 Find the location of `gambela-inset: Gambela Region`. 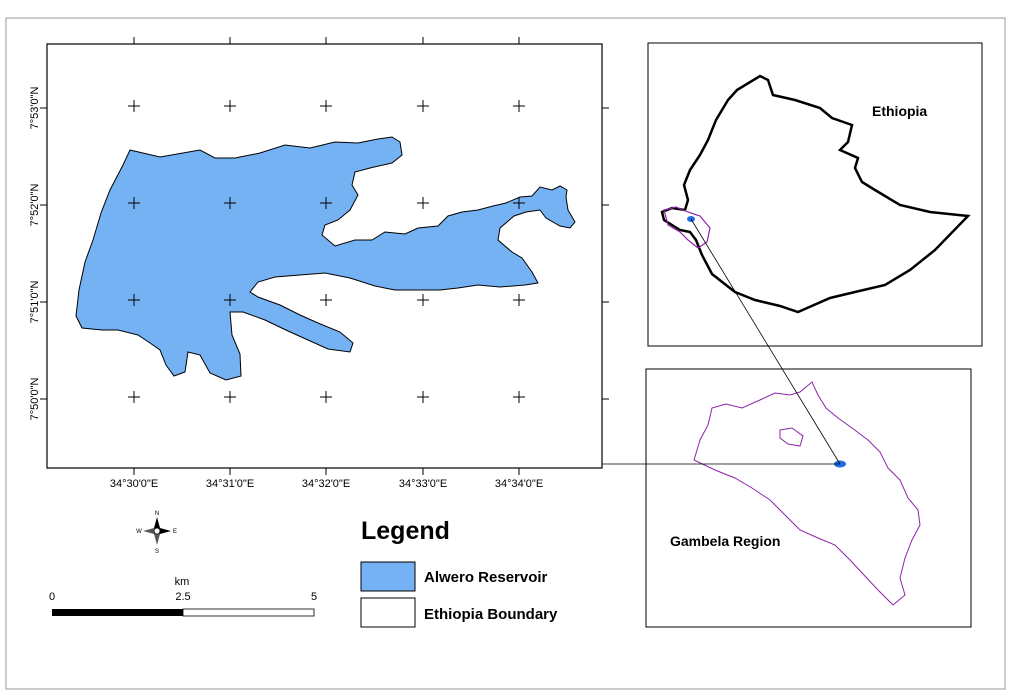

gambela-inset: Gambela Region is located at coordinates (808, 498).